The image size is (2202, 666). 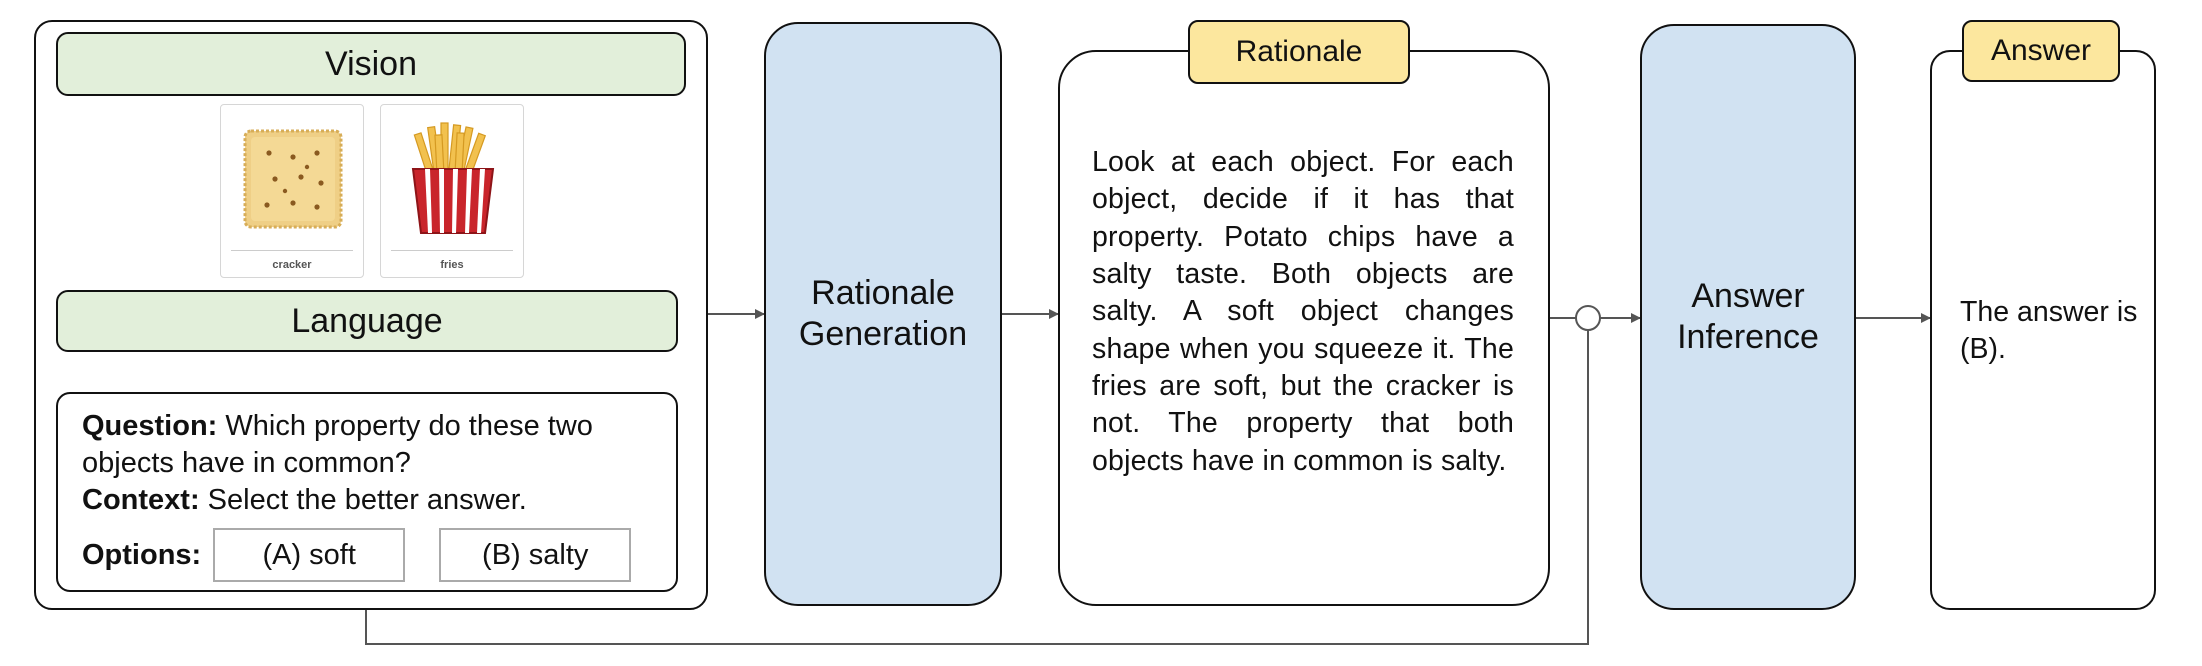 I want to click on context-label: Context:, so click(x=141, y=499).